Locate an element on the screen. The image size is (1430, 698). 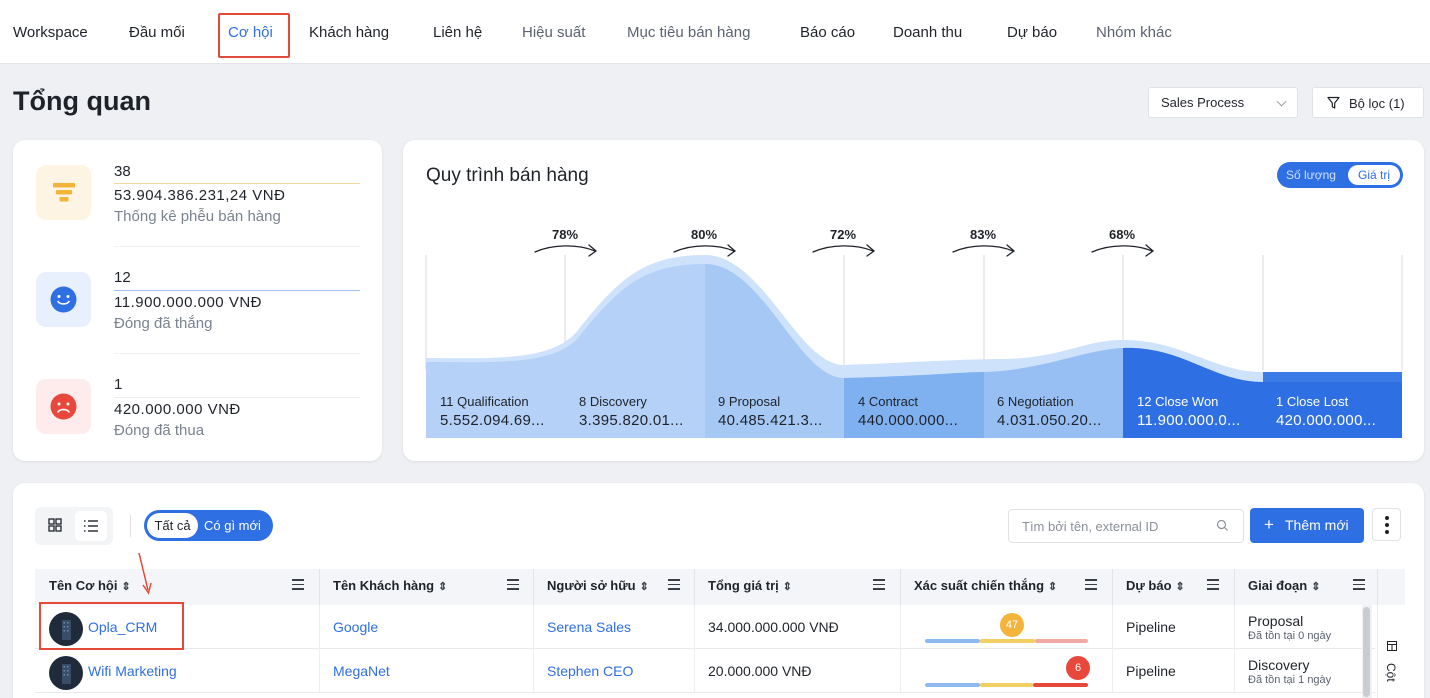
annotation-arrow is located at coordinates (145, 573).